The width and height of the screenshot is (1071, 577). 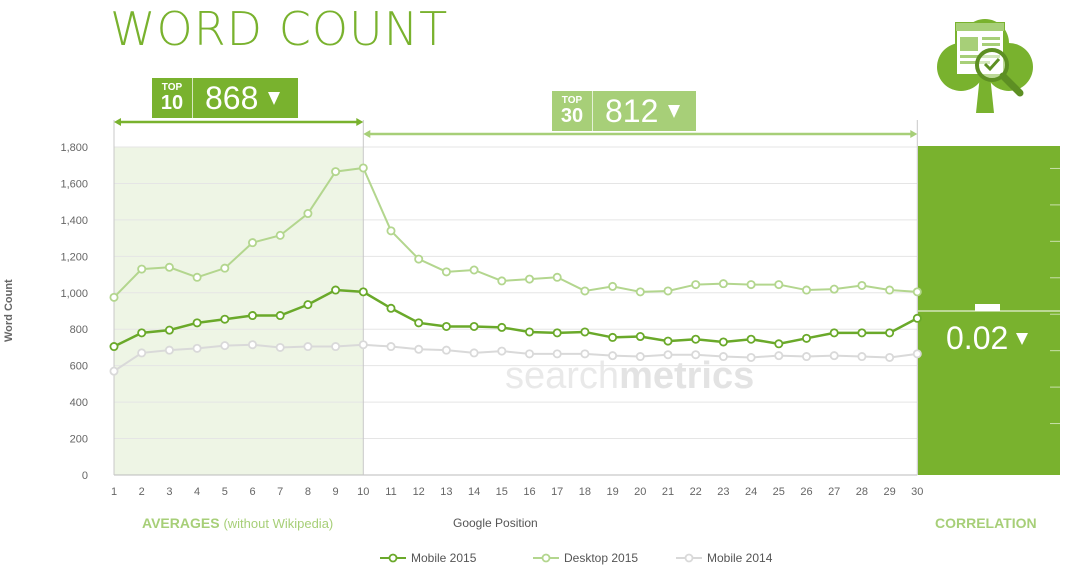 What do you see at coordinates (114, 492) in the screenshot?
I see `x-tick-label: 1` at bounding box center [114, 492].